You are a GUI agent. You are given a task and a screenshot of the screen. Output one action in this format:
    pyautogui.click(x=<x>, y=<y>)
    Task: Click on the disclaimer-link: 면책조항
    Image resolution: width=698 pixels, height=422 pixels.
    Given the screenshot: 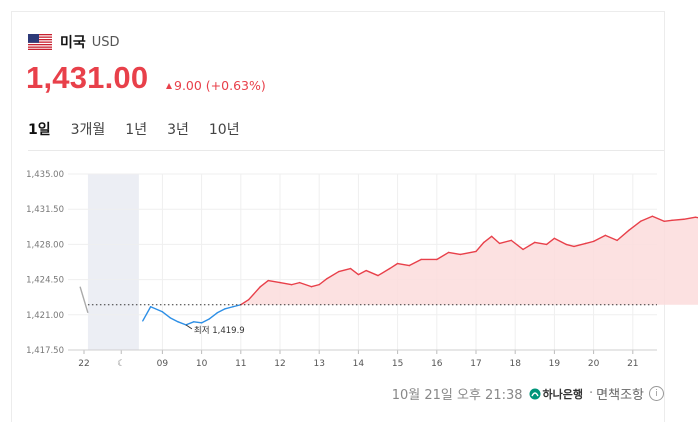 What is the action you would take?
    pyautogui.click(x=620, y=395)
    